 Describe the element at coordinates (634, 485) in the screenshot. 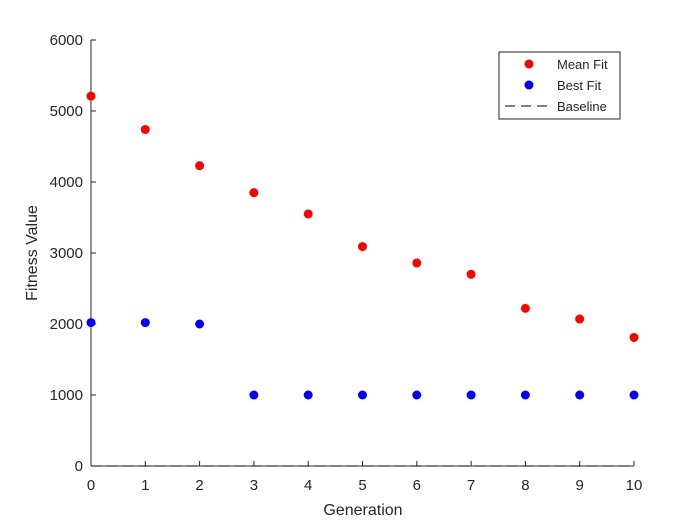

I see `x-tick-label: 10` at that location.